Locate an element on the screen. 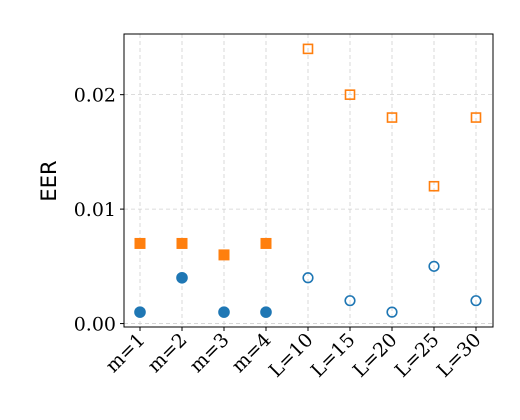 The width and height of the screenshot is (520, 420). x-tick-label: m=2 is located at coordinates (167, 353).